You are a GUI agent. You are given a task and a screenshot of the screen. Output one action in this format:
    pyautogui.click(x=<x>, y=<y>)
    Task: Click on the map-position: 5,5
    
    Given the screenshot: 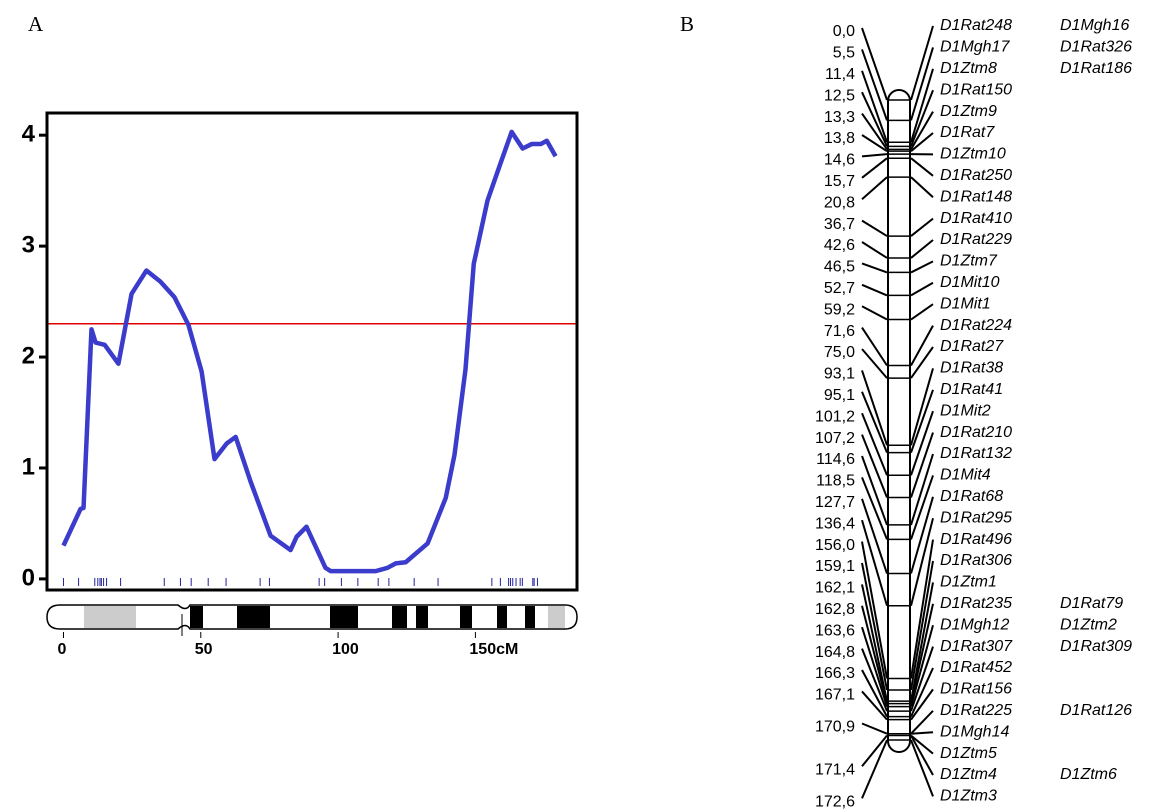 What is the action you would take?
    pyautogui.click(x=844, y=53)
    